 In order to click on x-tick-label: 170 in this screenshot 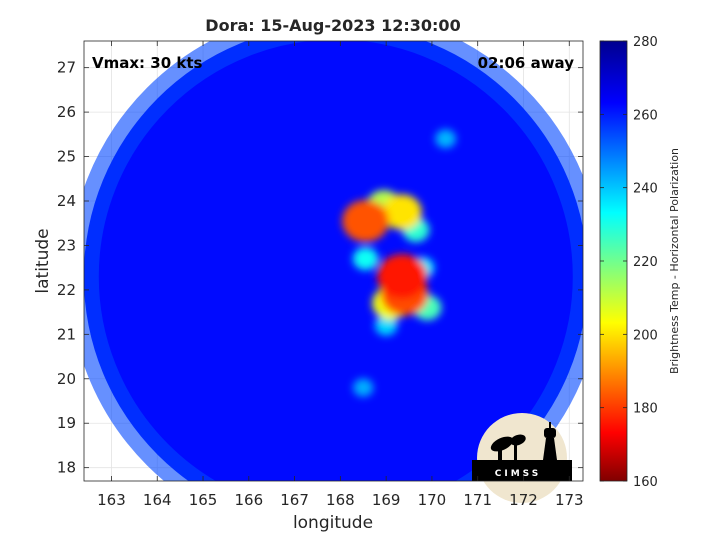, I will do `click(432, 500)`.